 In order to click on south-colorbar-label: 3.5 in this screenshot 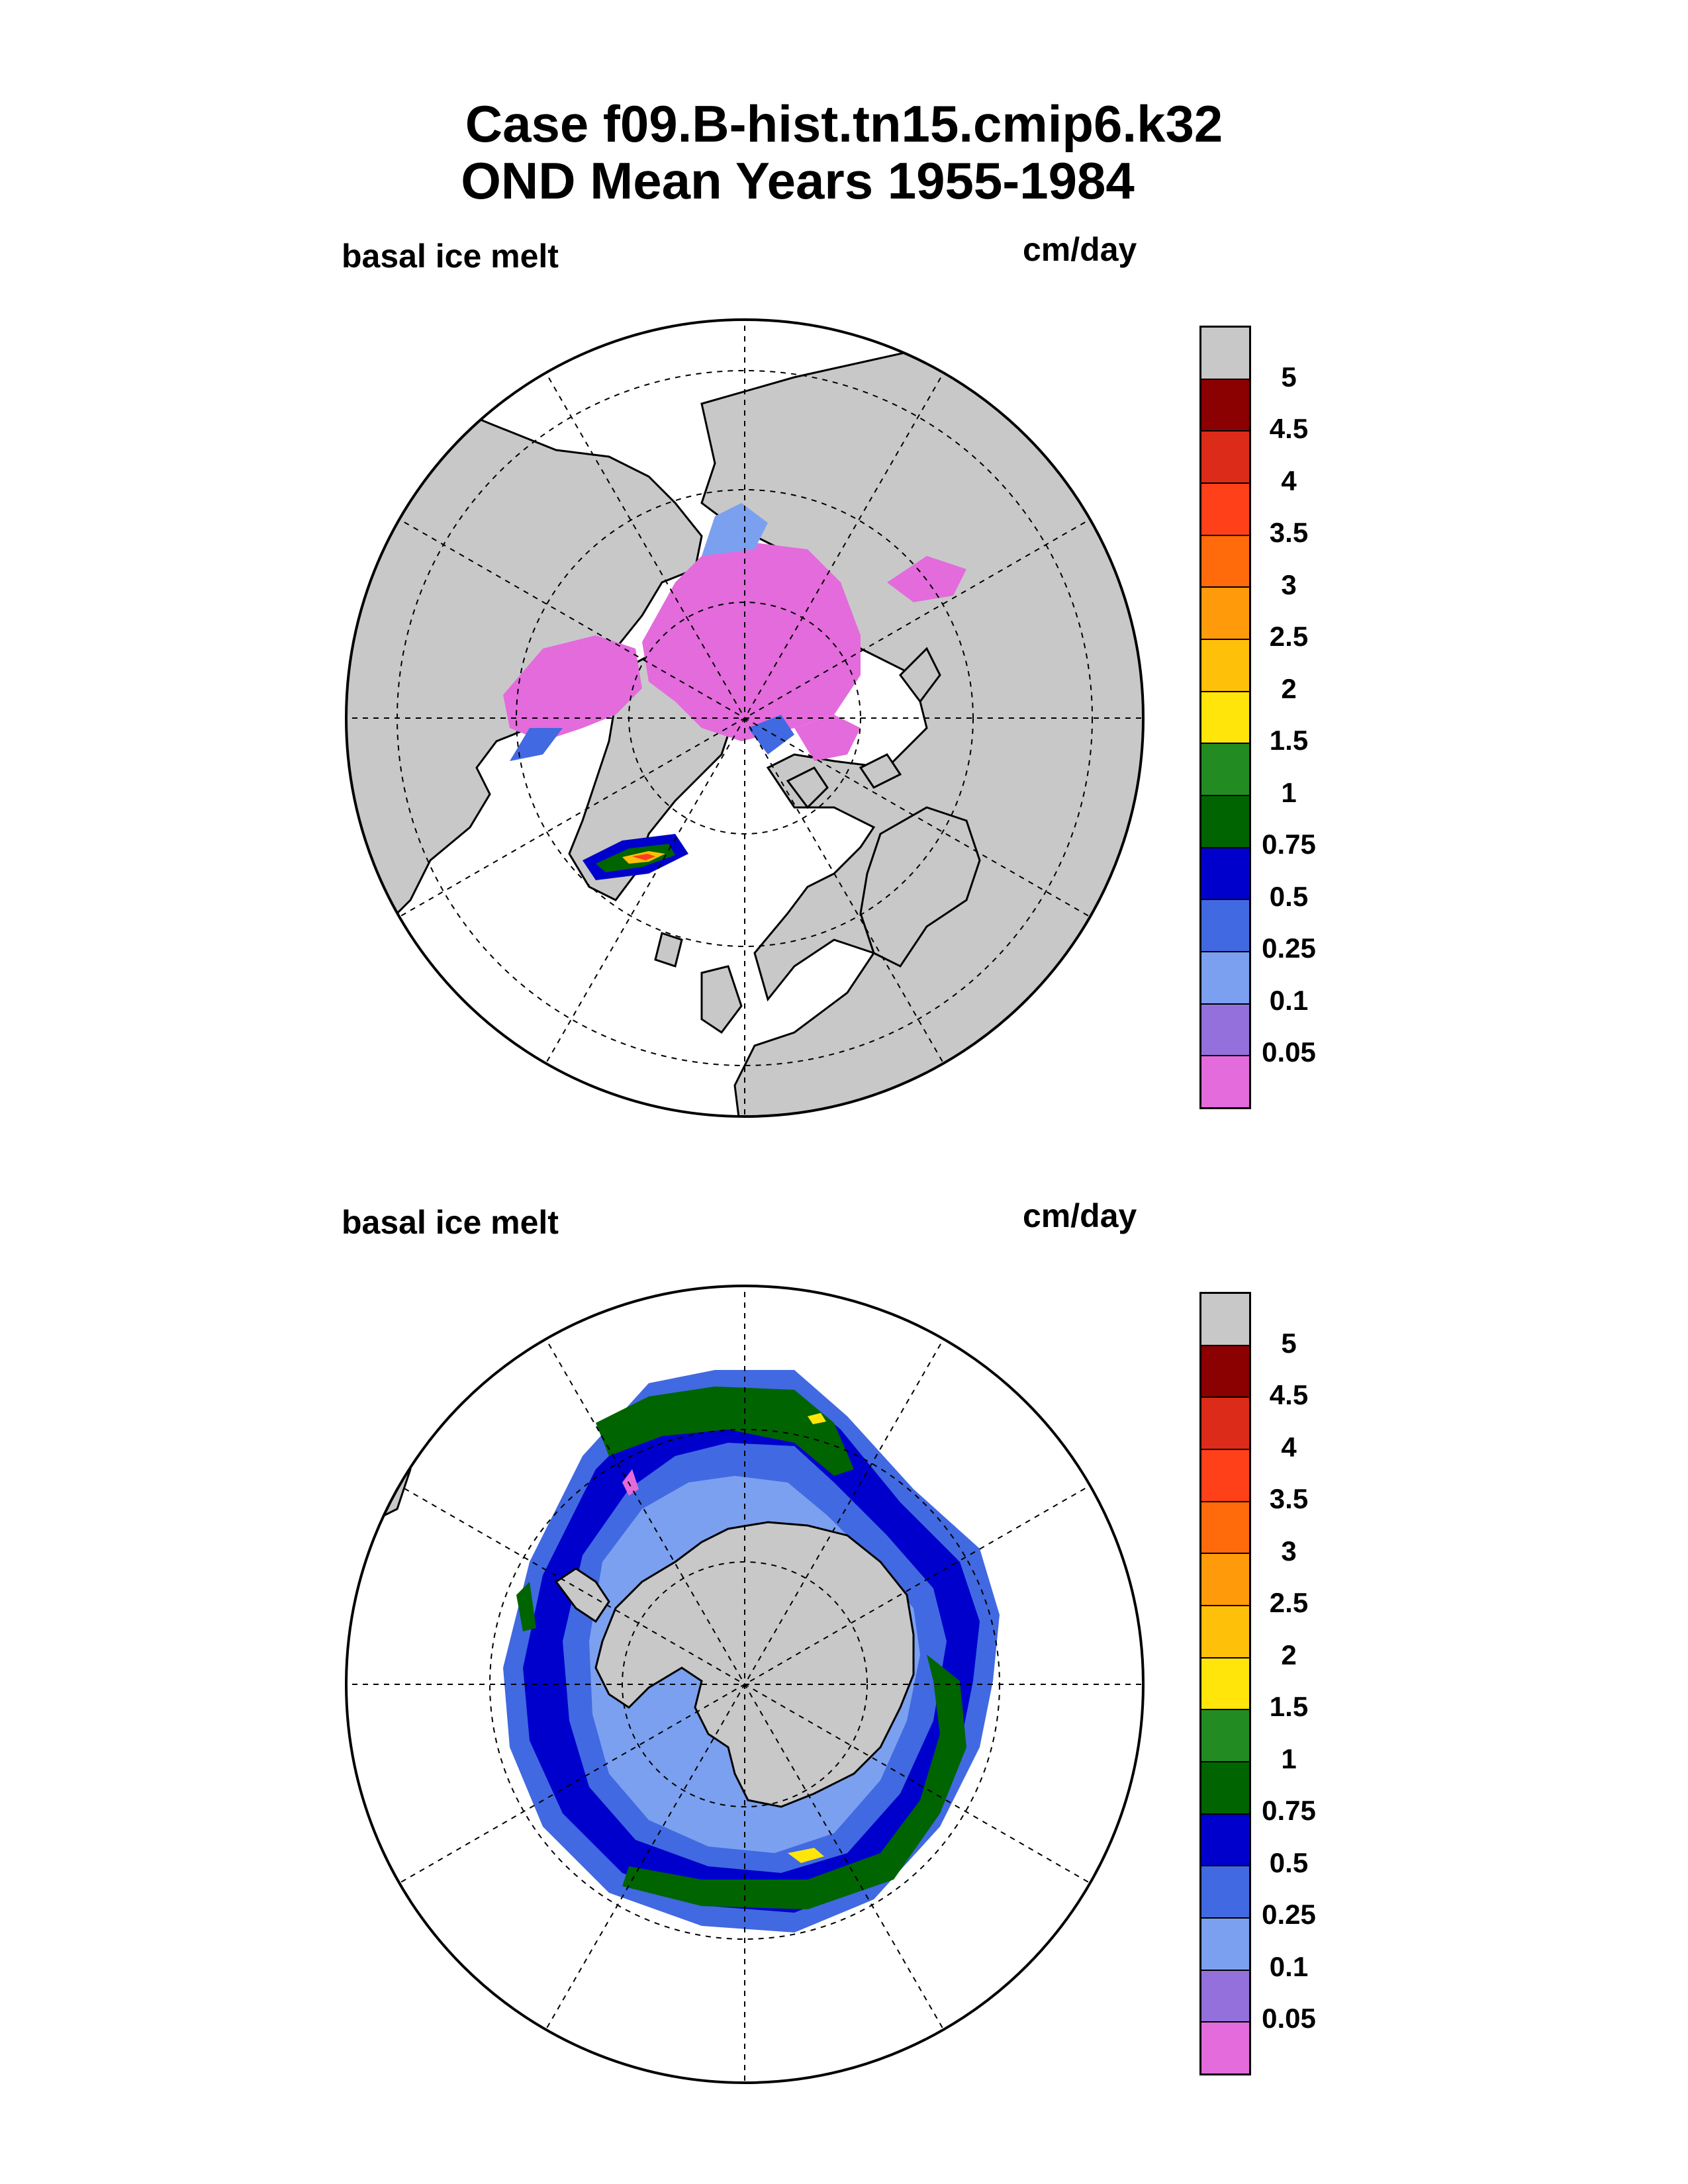, I will do `click(1289, 1498)`.